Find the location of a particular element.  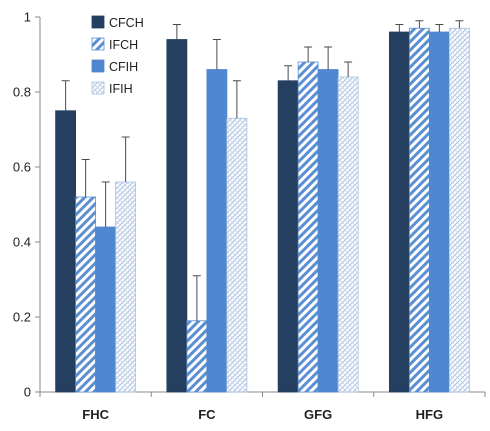

bar-cfih-fhc is located at coordinates (106, 309).